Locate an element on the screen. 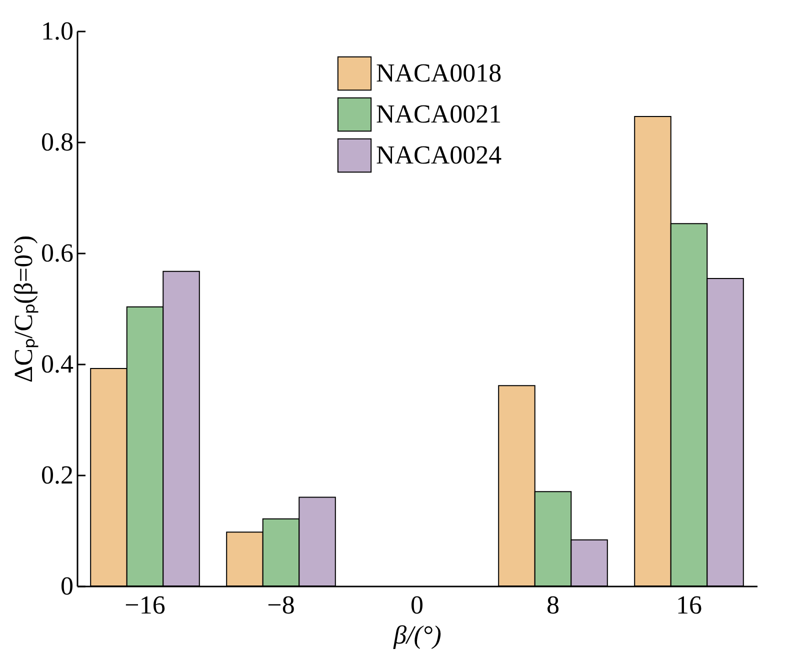  y-axis-title: ΔCₚ/Cₚ(β=0°) is located at coordinates (24, 309).